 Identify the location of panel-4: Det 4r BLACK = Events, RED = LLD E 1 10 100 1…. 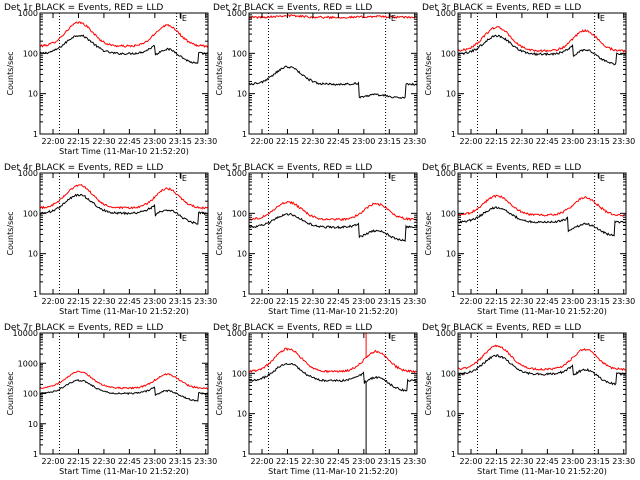
(110, 239).